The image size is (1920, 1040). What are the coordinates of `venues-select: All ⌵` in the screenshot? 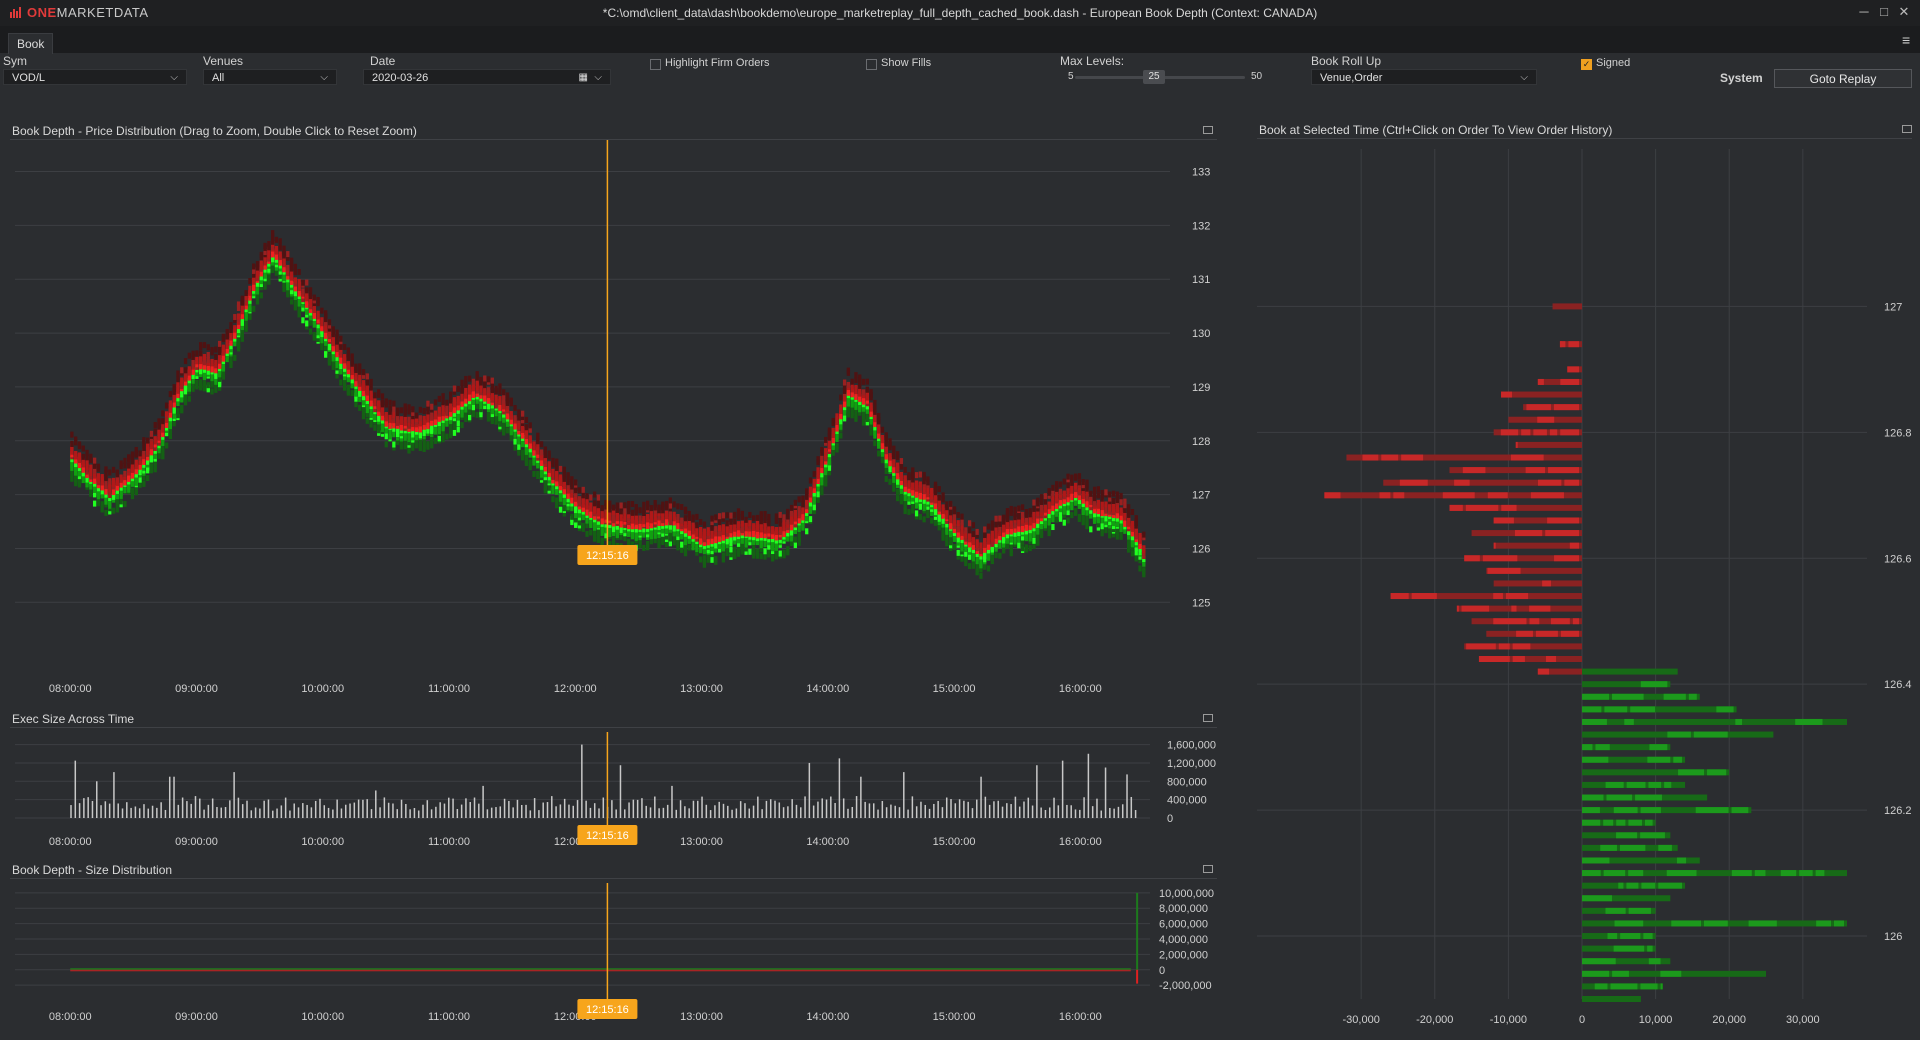 It's located at (270, 77).